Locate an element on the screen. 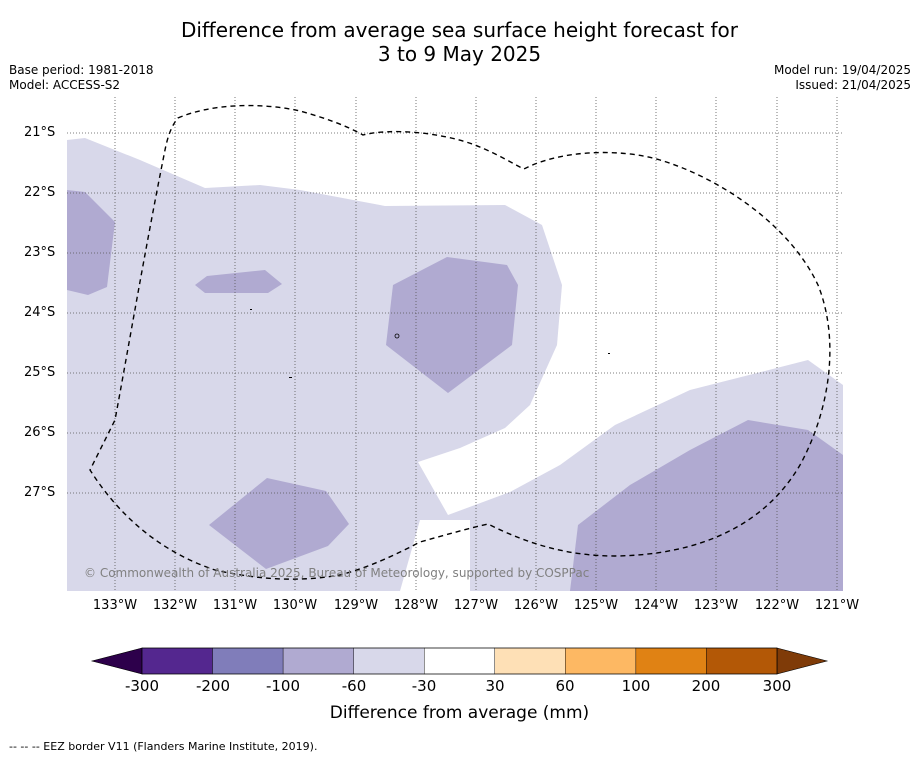  lon-label: 122°W is located at coordinates (777, 605).